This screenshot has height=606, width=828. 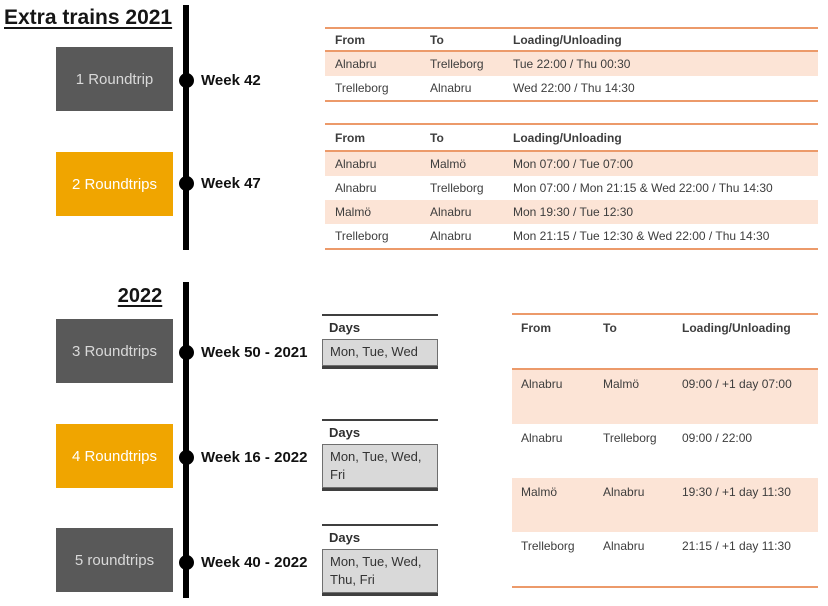 I want to click on cell-loading: 19:30 / +1 day 11:30, so click(x=736, y=492).